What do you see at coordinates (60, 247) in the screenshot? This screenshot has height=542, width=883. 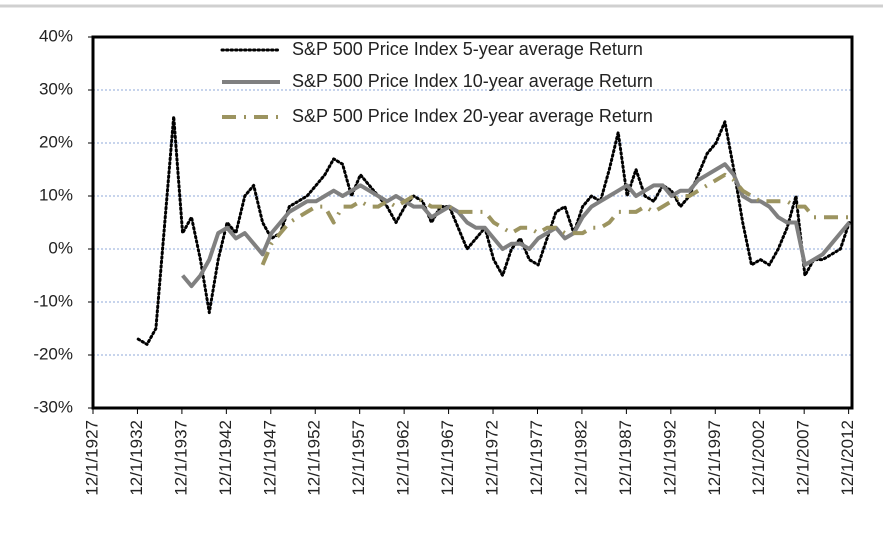 I see `y-tick-label: 0%` at bounding box center [60, 247].